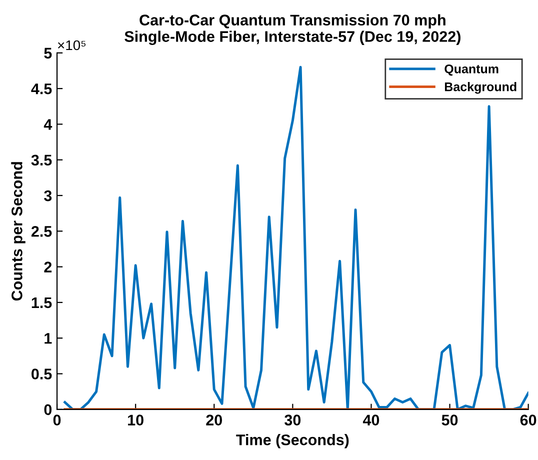  I want to click on y-tick-label: 3.5, so click(41, 160).